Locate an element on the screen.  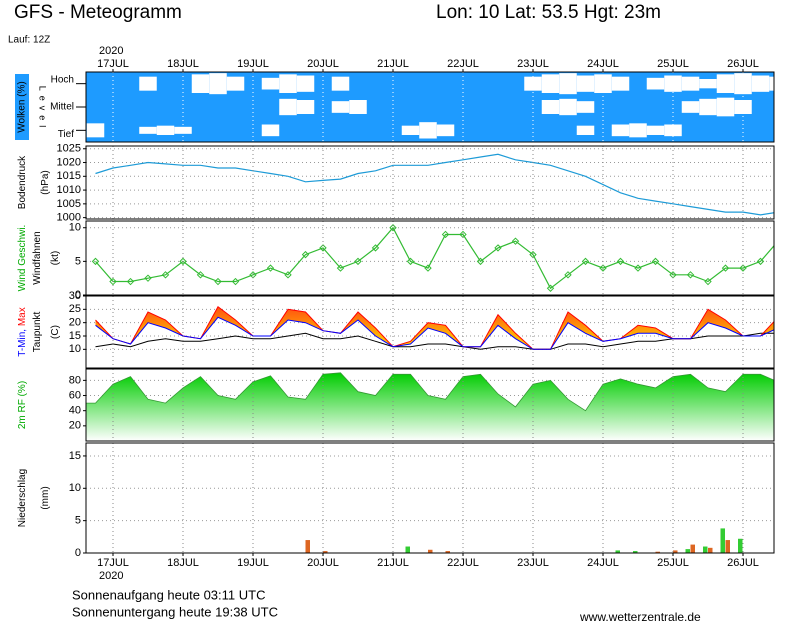
level-label: Mittel is located at coordinates (62, 107).